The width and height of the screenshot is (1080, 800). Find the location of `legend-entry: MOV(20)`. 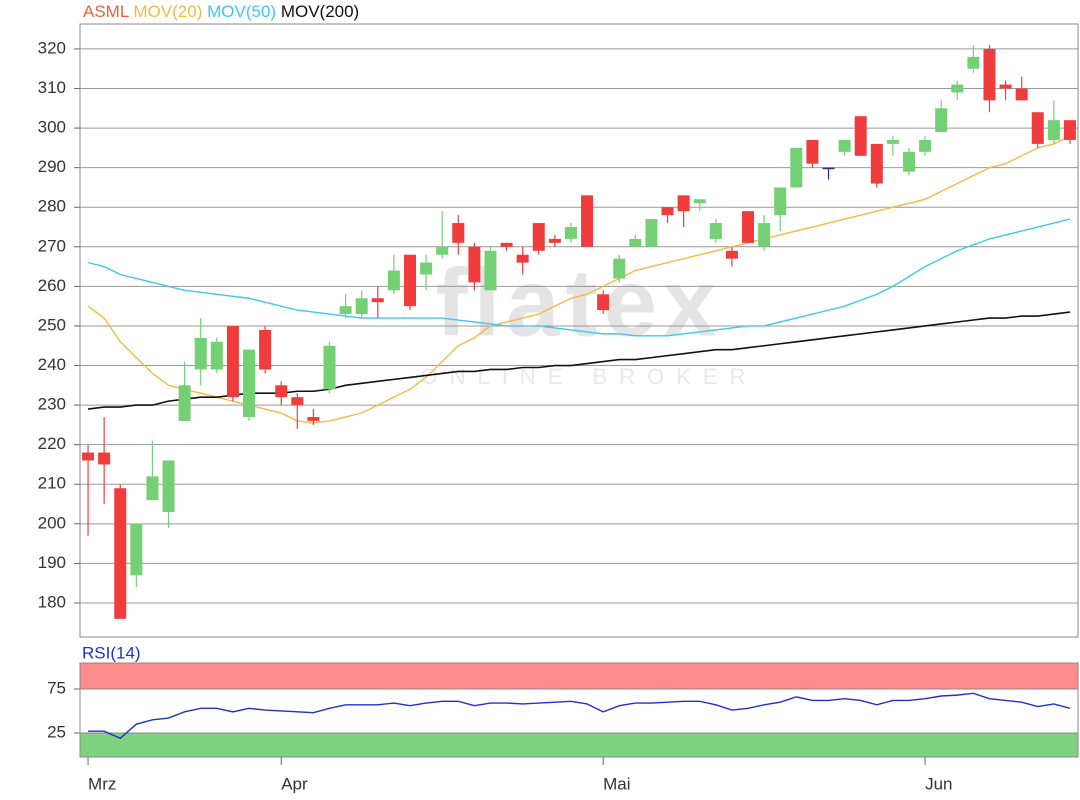

legend-entry: MOV(20) is located at coordinates (167, 11).